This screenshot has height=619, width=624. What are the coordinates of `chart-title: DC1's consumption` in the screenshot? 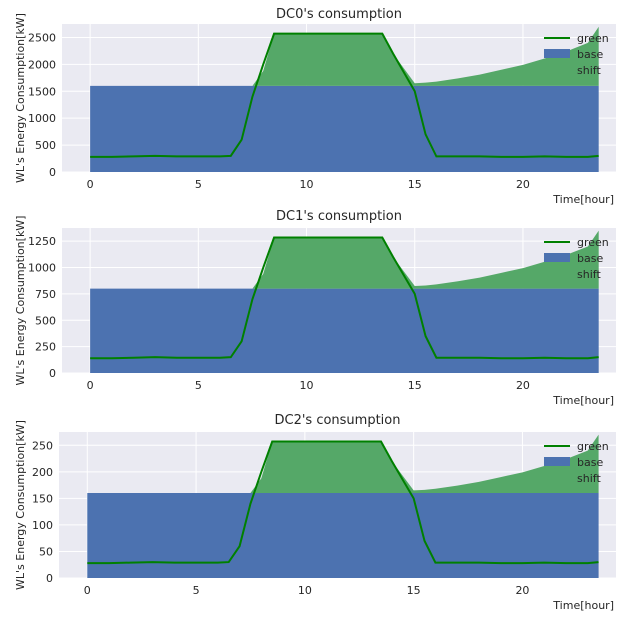 It's located at (339, 216).